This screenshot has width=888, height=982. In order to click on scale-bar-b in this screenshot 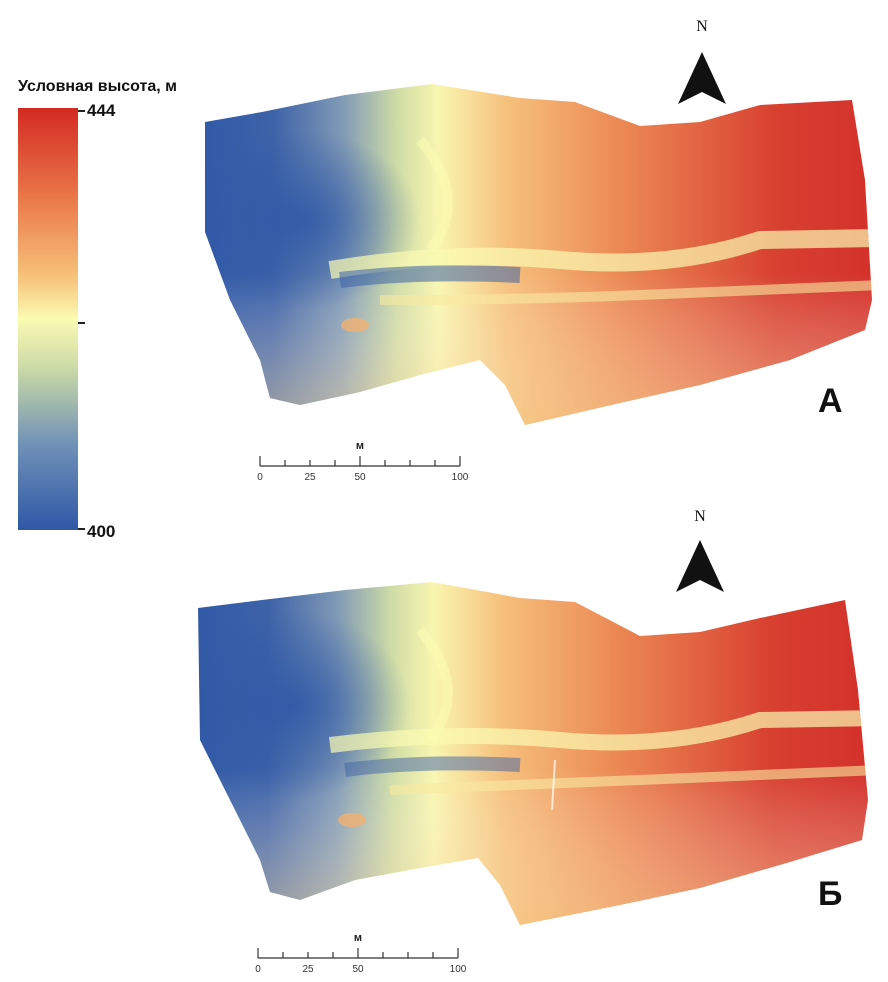, I will do `click(358, 953)`.